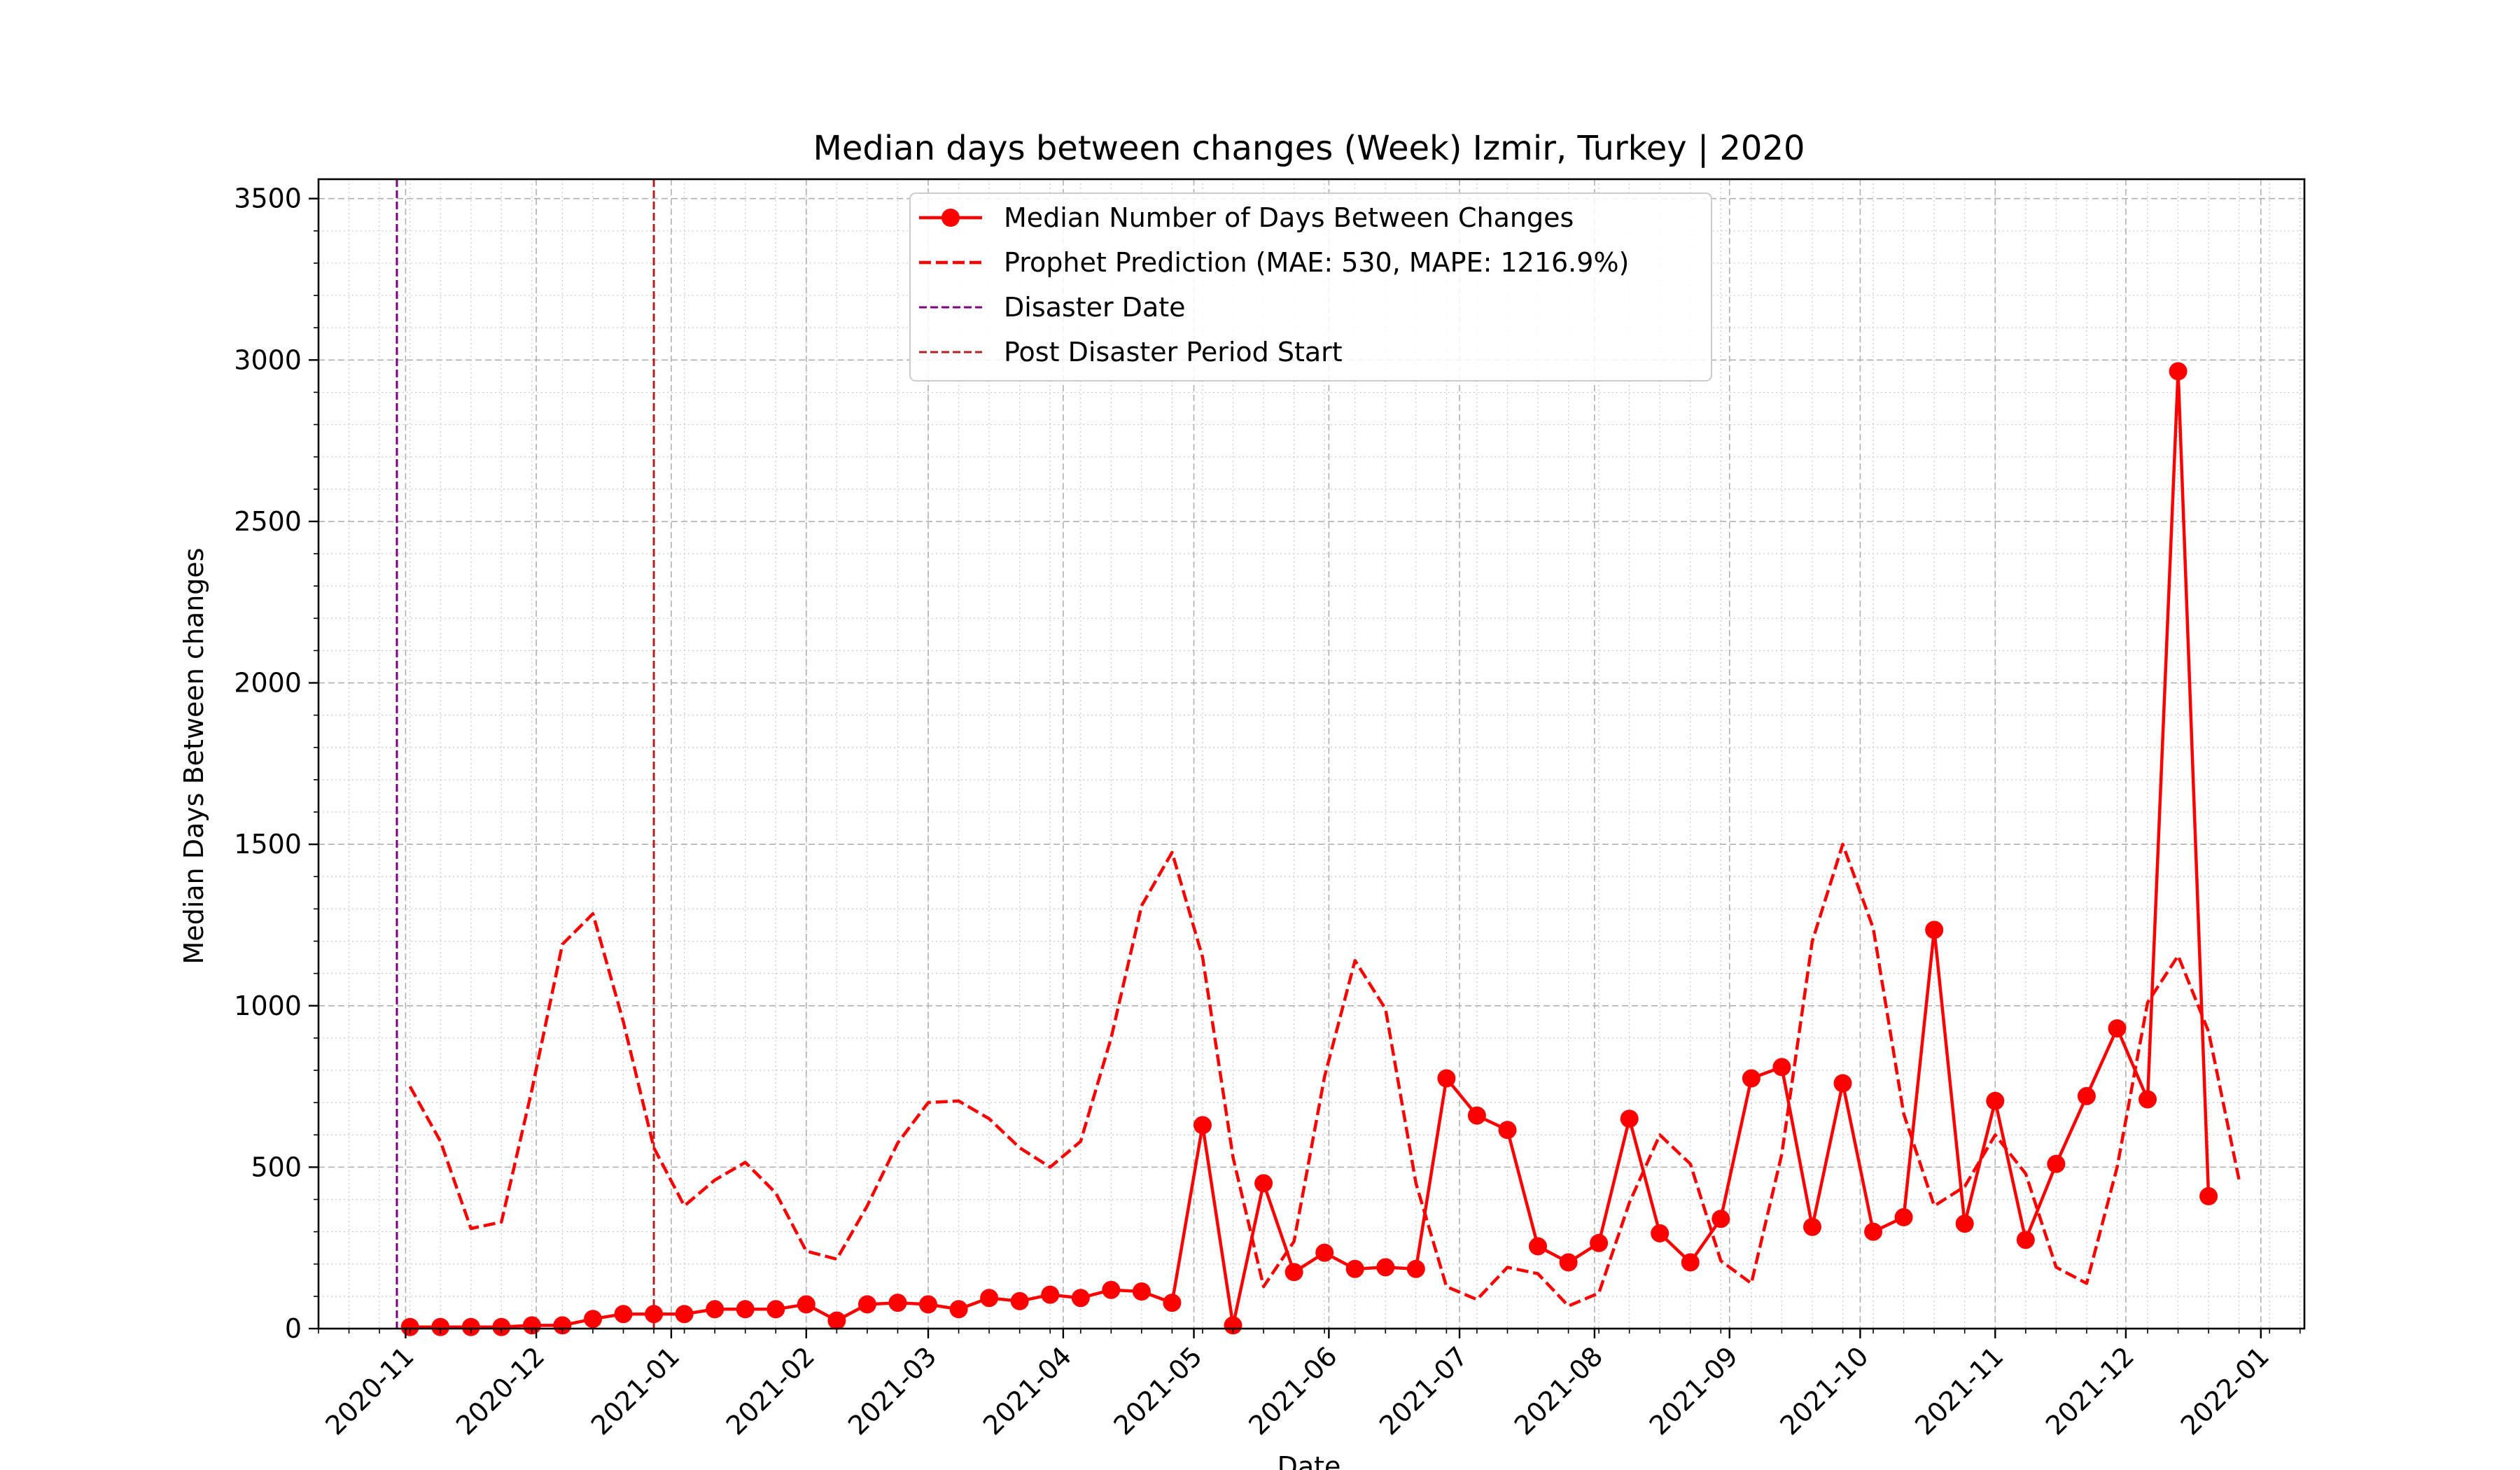 Image resolution: width=2520 pixels, height=1470 pixels. I want to click on y-tick-label: 3500, so click(268, 198).